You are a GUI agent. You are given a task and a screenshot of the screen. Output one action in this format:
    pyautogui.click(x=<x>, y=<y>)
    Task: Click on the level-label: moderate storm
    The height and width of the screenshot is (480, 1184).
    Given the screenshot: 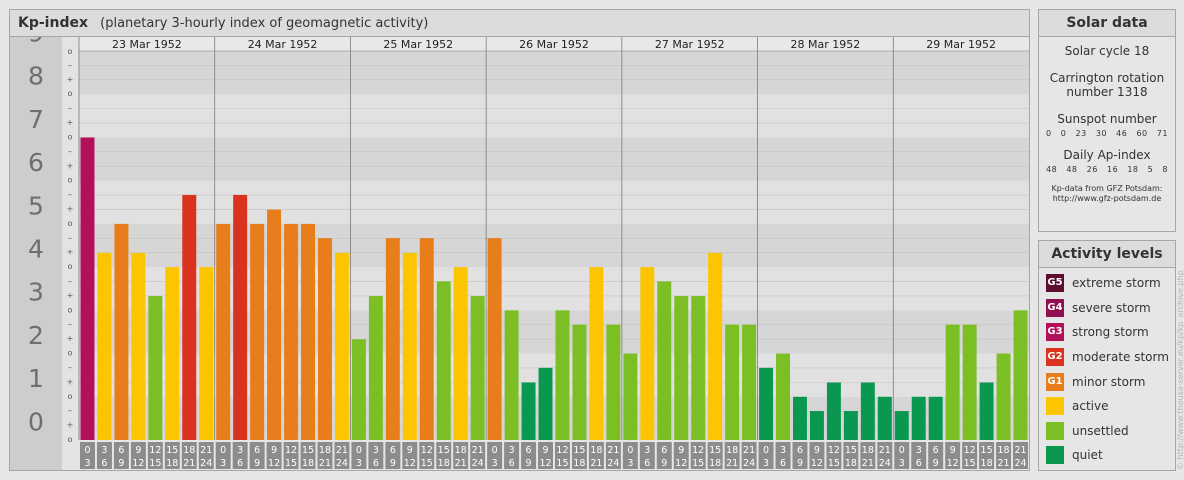 What is the action you would take?
    pyautogui.click(x=1120, y=357)
    